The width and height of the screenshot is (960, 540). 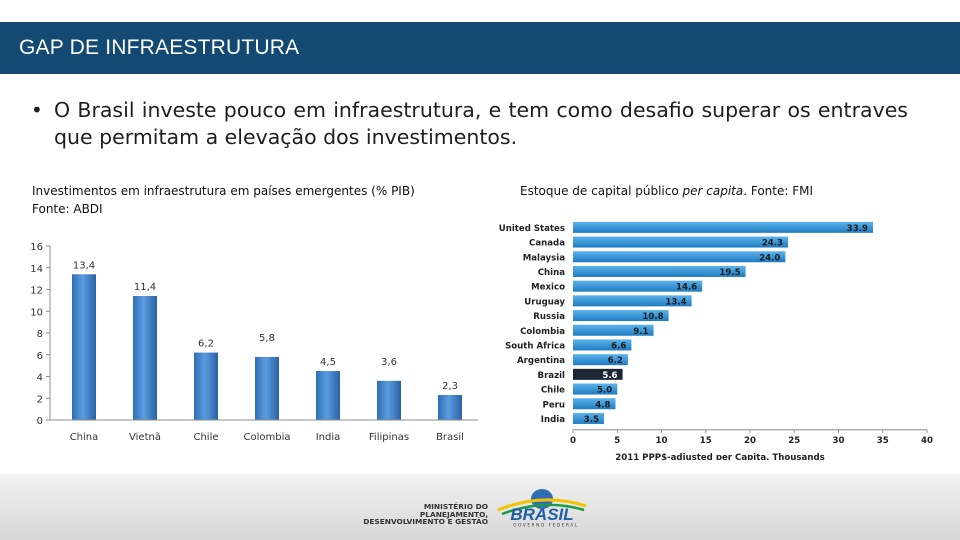 What do you see at coordinates (480, 48) in the screenshot?
I see `title-bar` at bounding box center [480, 48].